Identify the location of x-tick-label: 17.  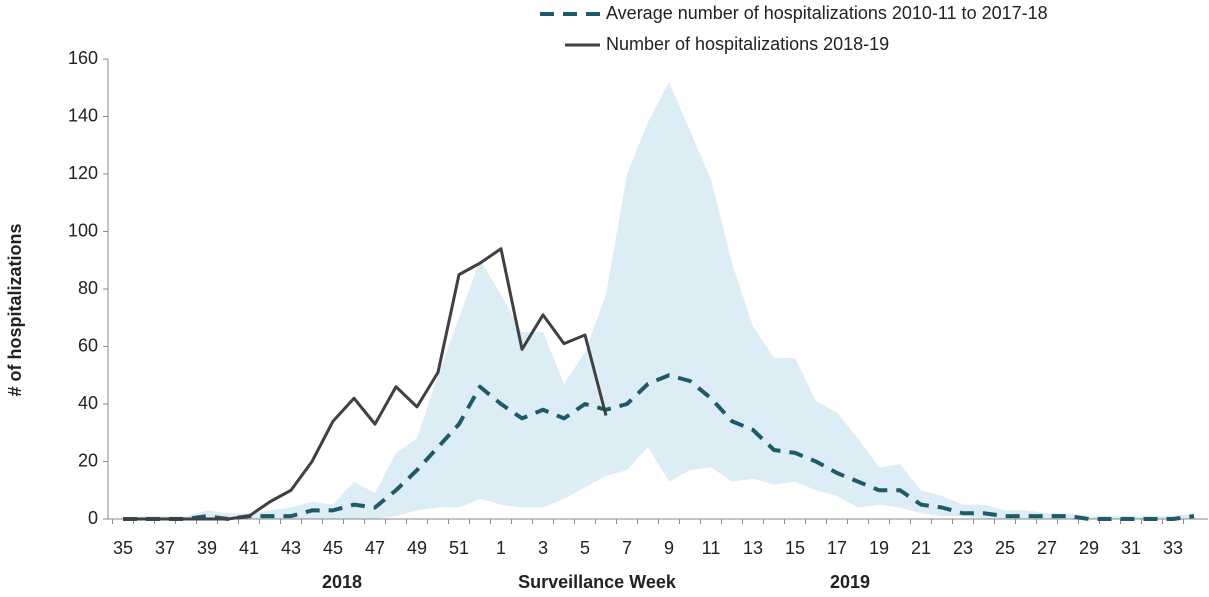
(837, 548).